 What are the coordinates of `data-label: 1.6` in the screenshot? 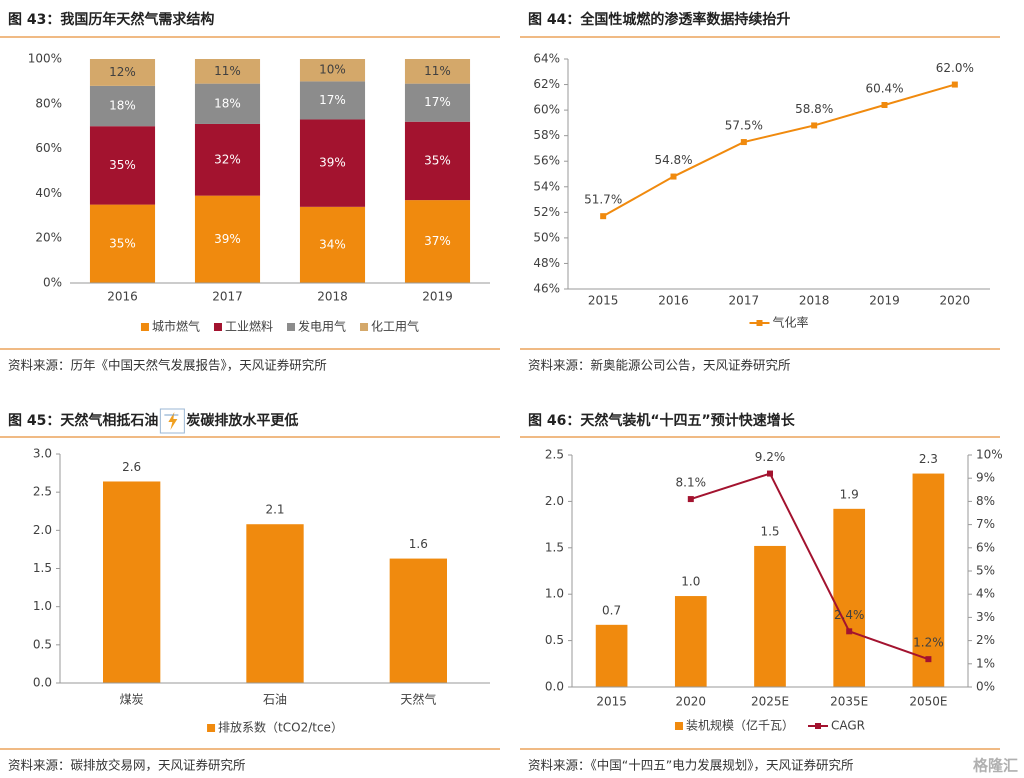 It's located at (418, 544).